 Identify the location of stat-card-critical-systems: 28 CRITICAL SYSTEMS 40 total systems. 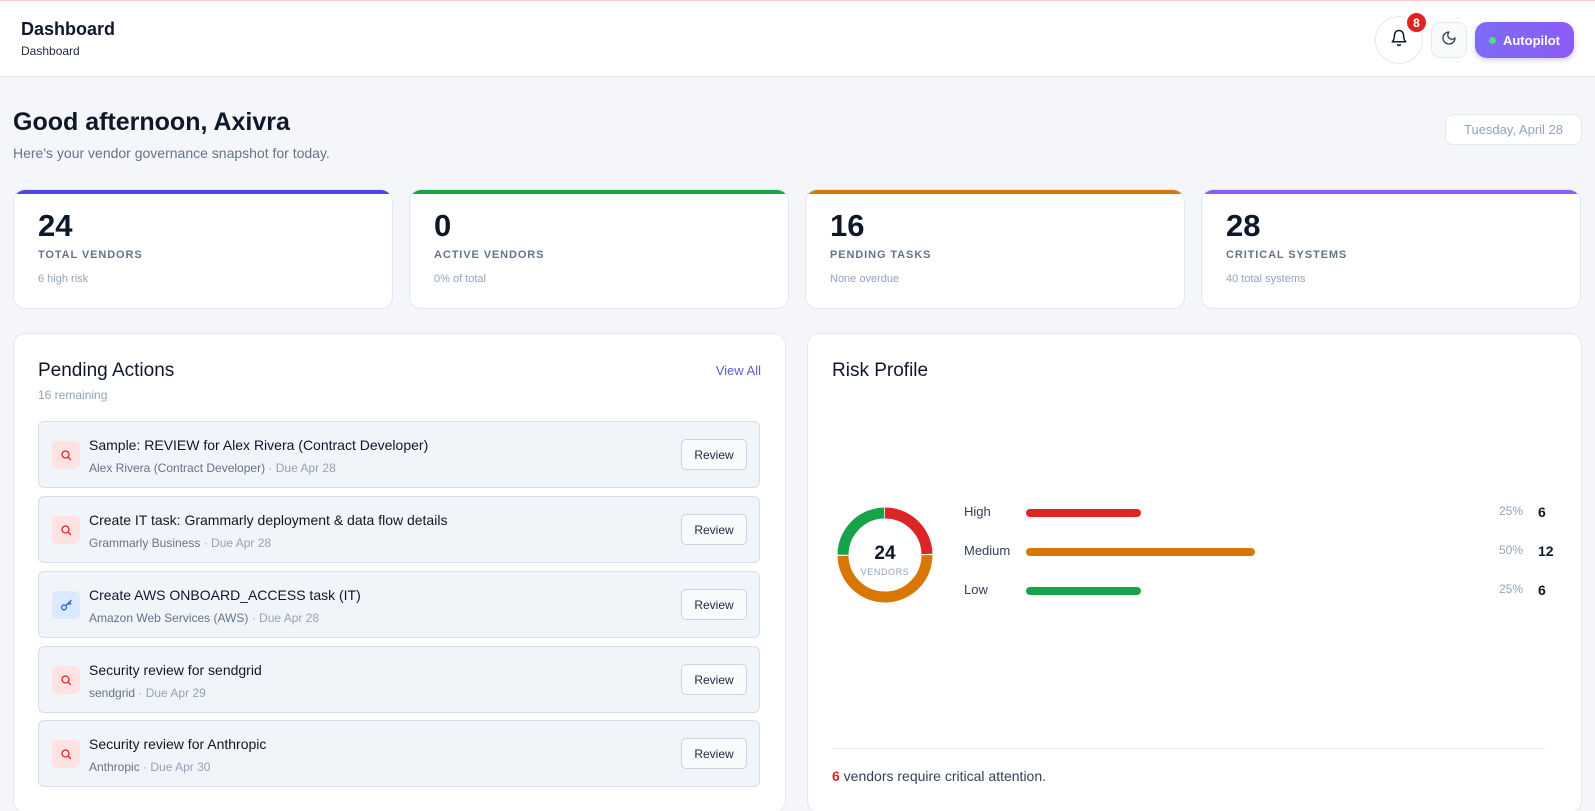
(1391, 249).